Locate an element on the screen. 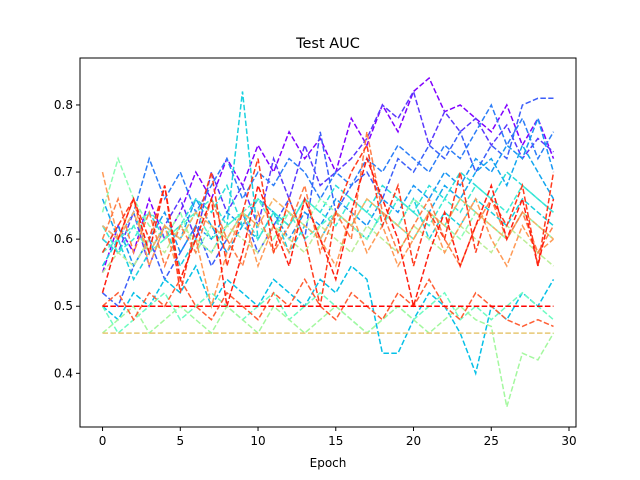 This screenshot has width=640, height=480. y-tick-label: 0.6 is located at coordinates (63, 239).